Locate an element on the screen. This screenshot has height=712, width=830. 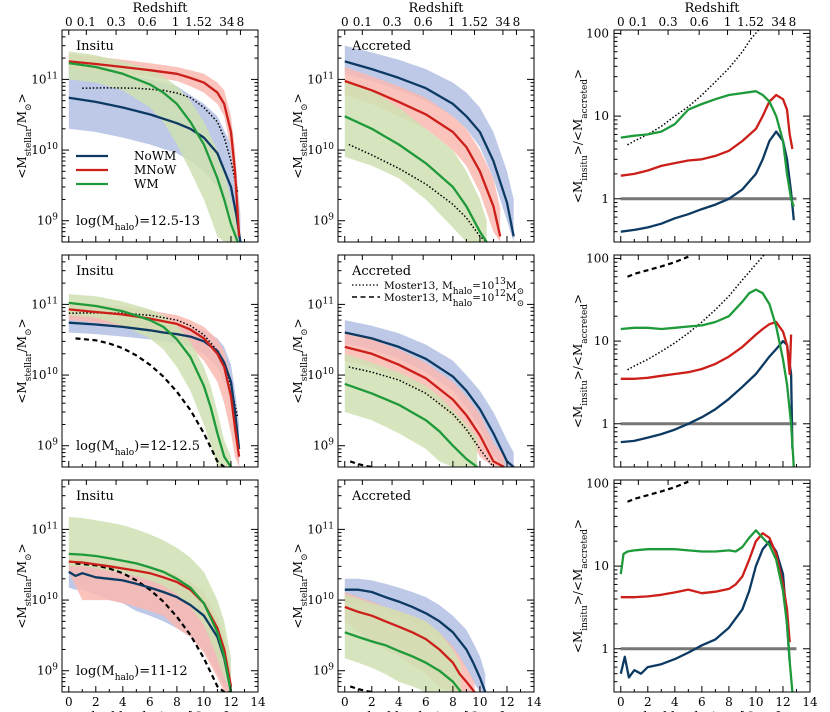
legend-label-nowm: NoWM is located at coordinates (155, 156).